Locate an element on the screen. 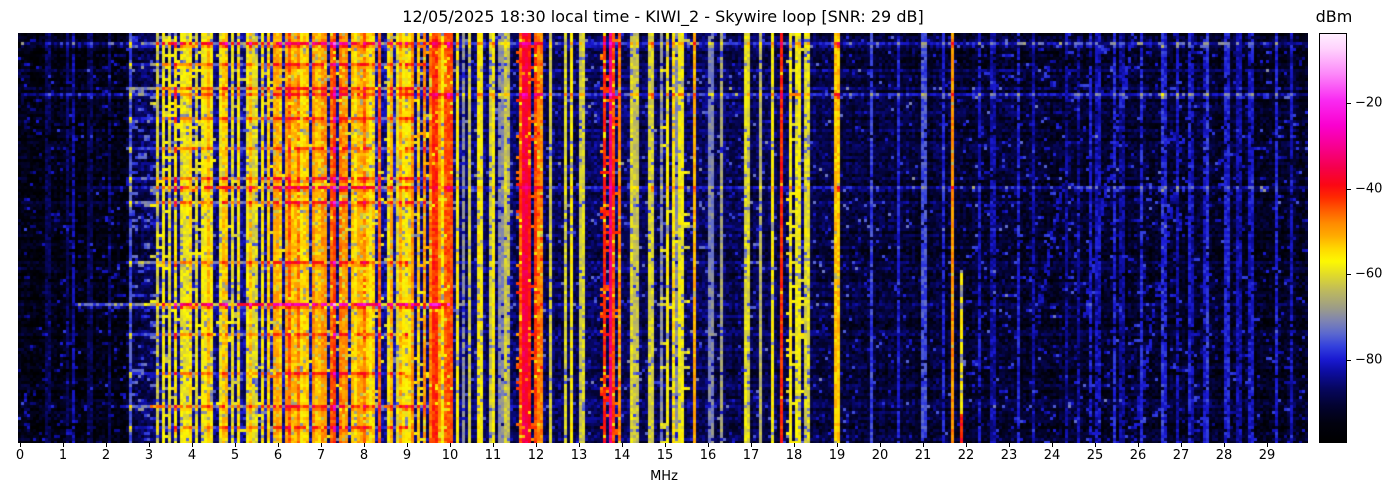  x-tick-label: 9 is located at coordinates (407, 455).